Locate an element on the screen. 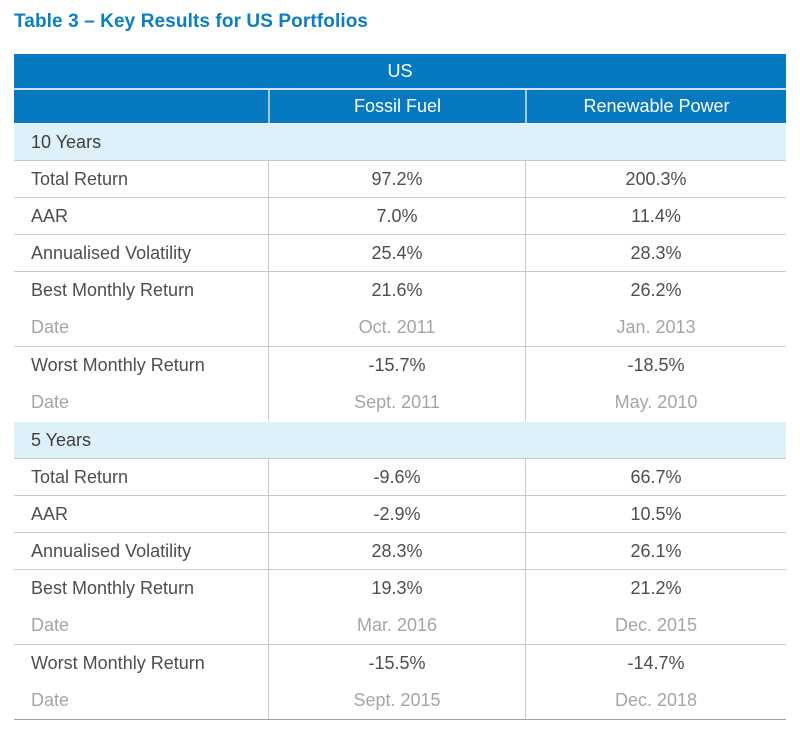 The width and height of the screenshot is (800, 733). fossil-fuel-value: -15.7% is located at coordinates (397, 365).